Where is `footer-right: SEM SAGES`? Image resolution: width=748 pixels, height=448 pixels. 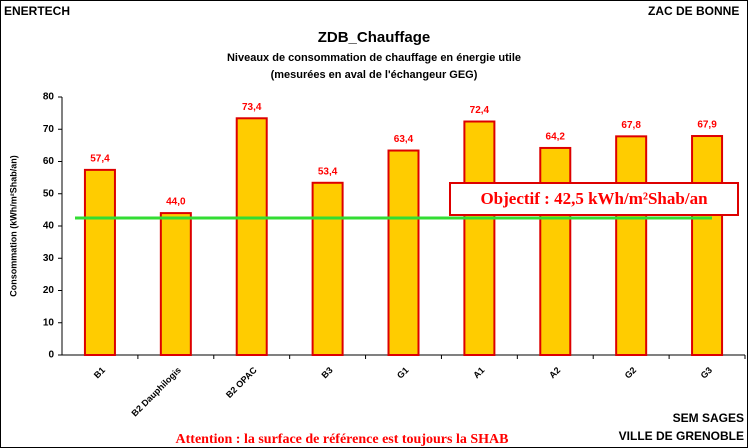 footer-right: SEM SAGES is located at coordinates (708, 418).